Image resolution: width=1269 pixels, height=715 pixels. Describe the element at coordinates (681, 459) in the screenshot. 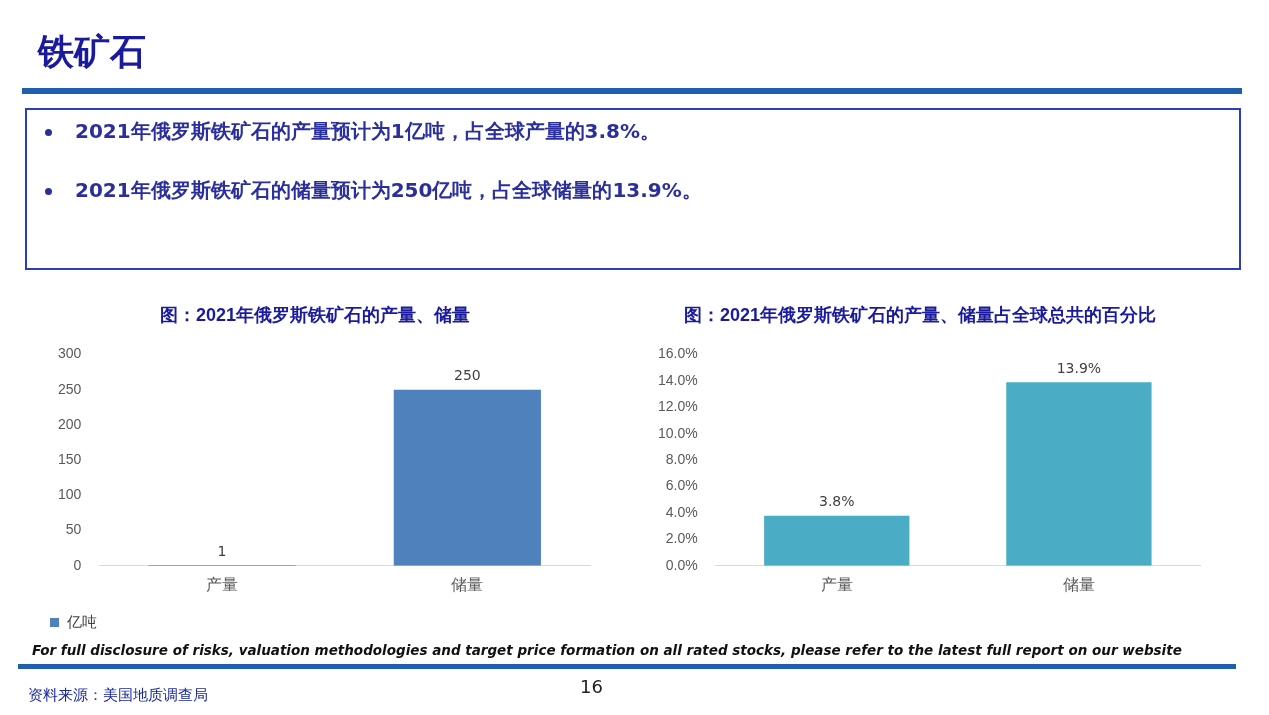

I see `y-tick-label: 8.0%` at that location.